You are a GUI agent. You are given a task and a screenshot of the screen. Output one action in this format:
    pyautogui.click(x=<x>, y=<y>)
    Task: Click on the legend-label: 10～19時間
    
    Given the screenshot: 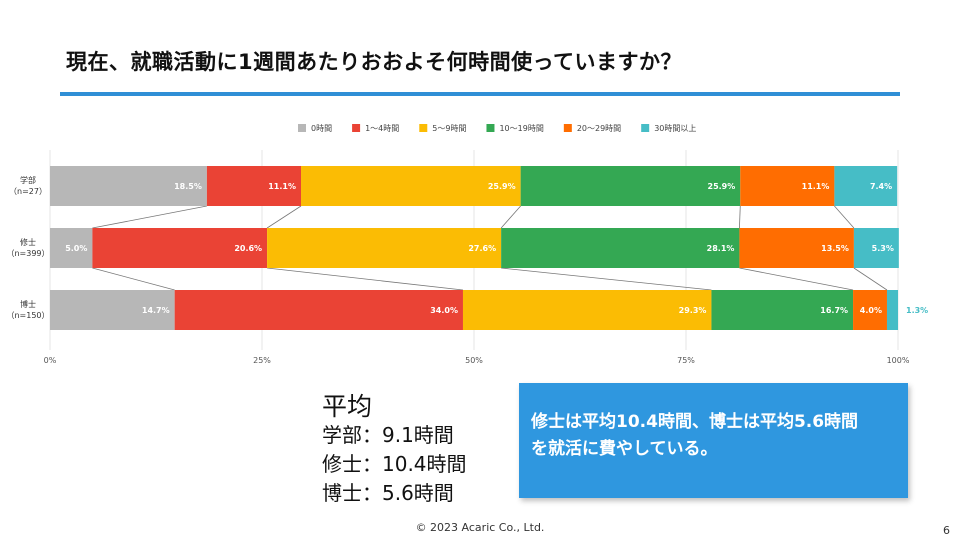 What is the action you would take?
    pyautogui.click(x=521, y=128)
    